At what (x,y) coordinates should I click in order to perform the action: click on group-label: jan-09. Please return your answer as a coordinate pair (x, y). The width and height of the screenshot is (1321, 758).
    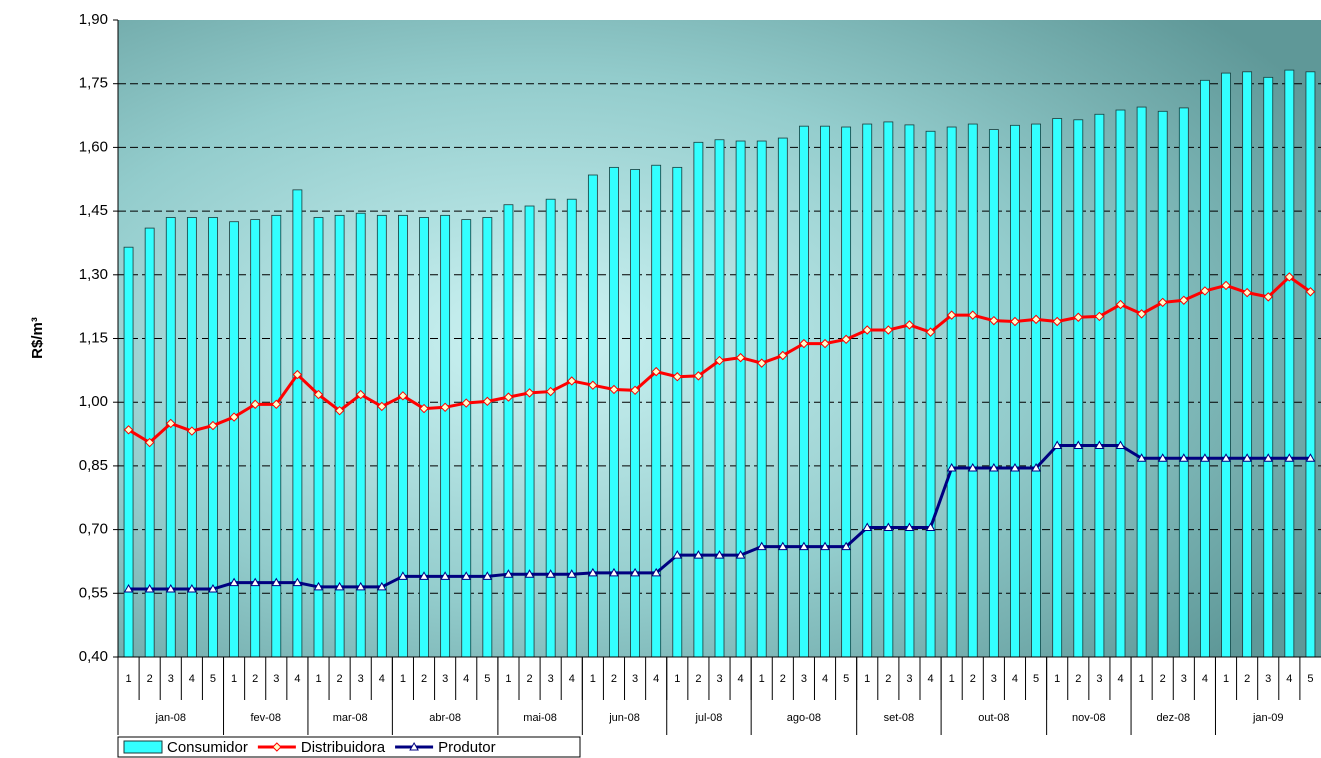
    Looking at the image, I should click on (1268, 718).